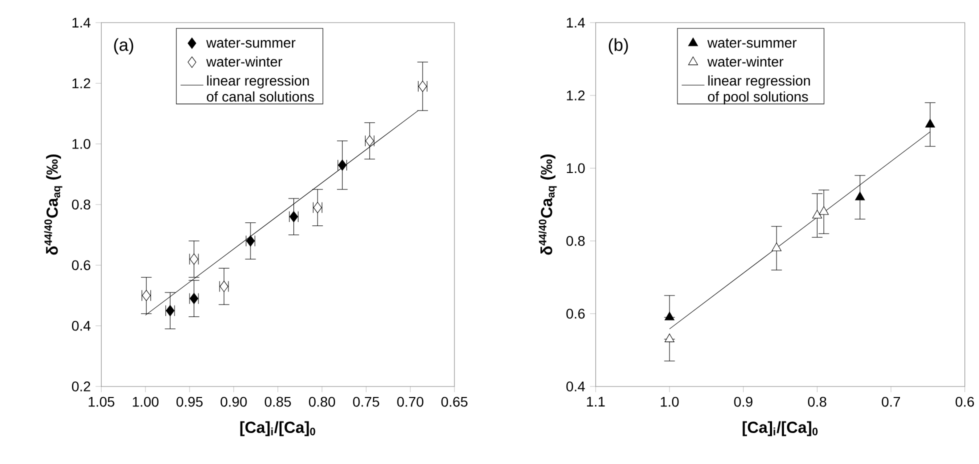 The width and height of the screenshot is (979, 464). I want to click on x-tick-label: 0.85, so click(277, 401).